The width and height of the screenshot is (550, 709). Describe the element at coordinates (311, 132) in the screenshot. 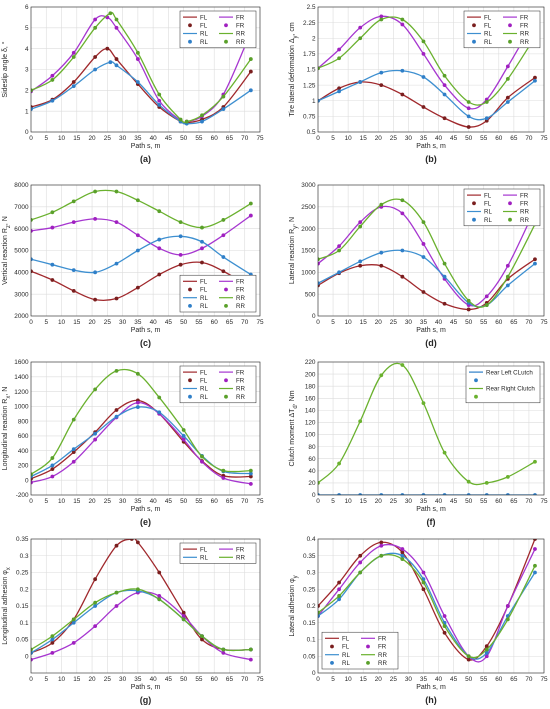

I see `y-tick-label: 0.5` at that location.